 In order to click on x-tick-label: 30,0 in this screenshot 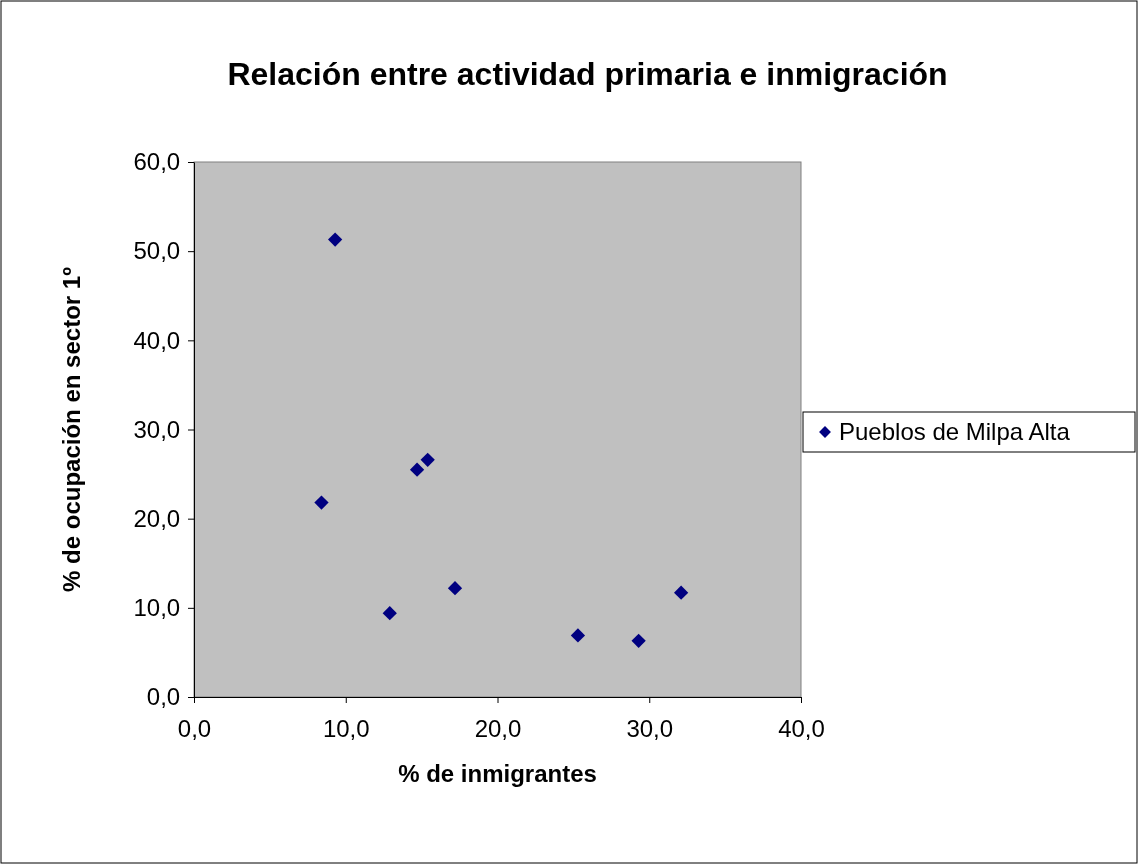, I will do `click(650, 729)`.